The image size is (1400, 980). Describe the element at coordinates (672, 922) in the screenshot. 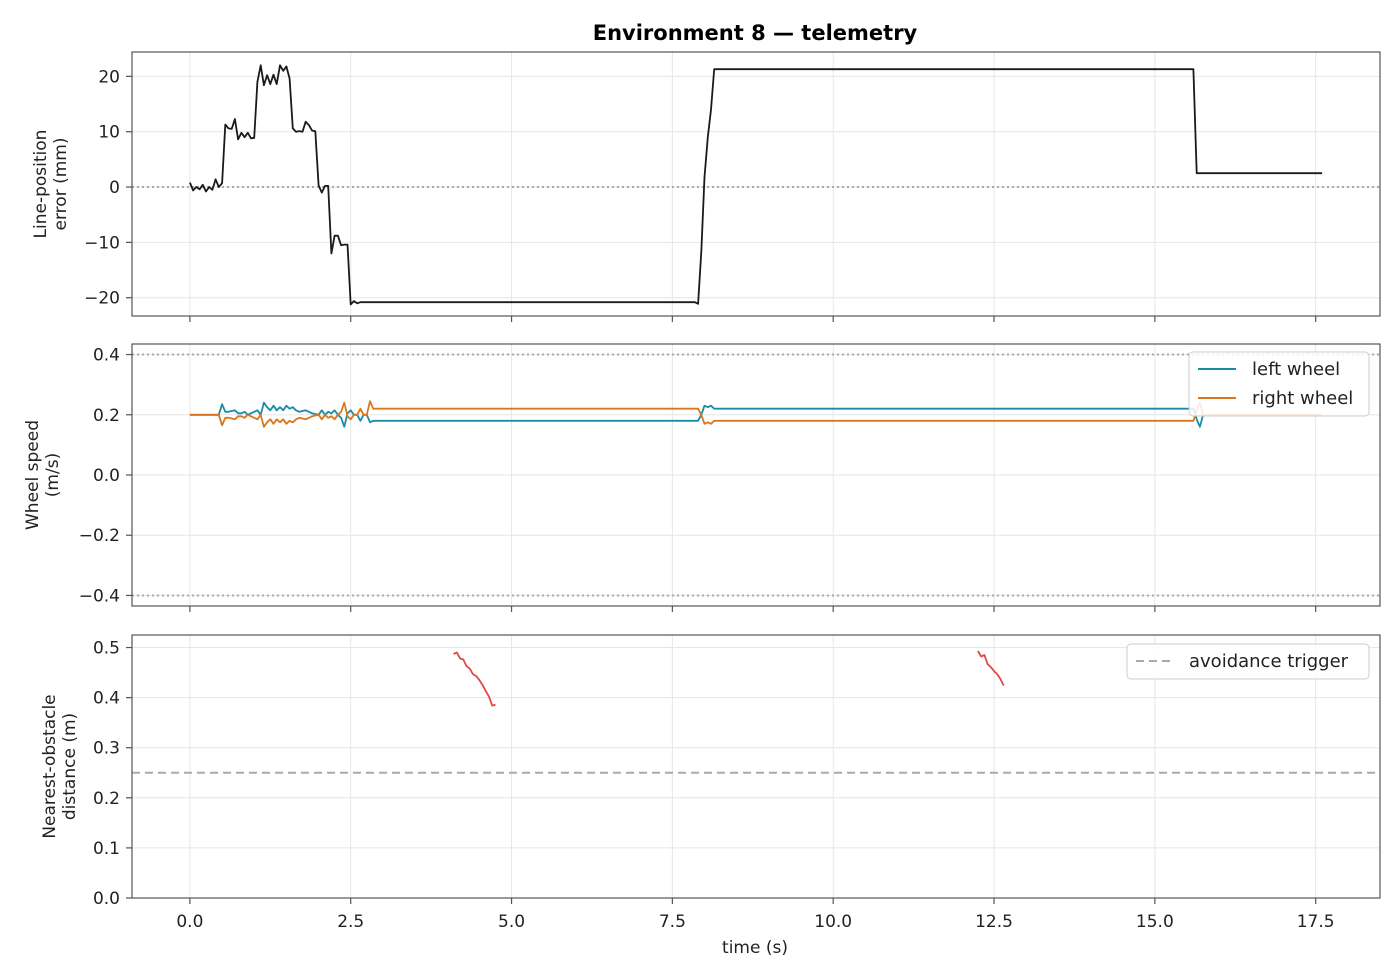

I see `x-tick-label: 7.5` at that location.